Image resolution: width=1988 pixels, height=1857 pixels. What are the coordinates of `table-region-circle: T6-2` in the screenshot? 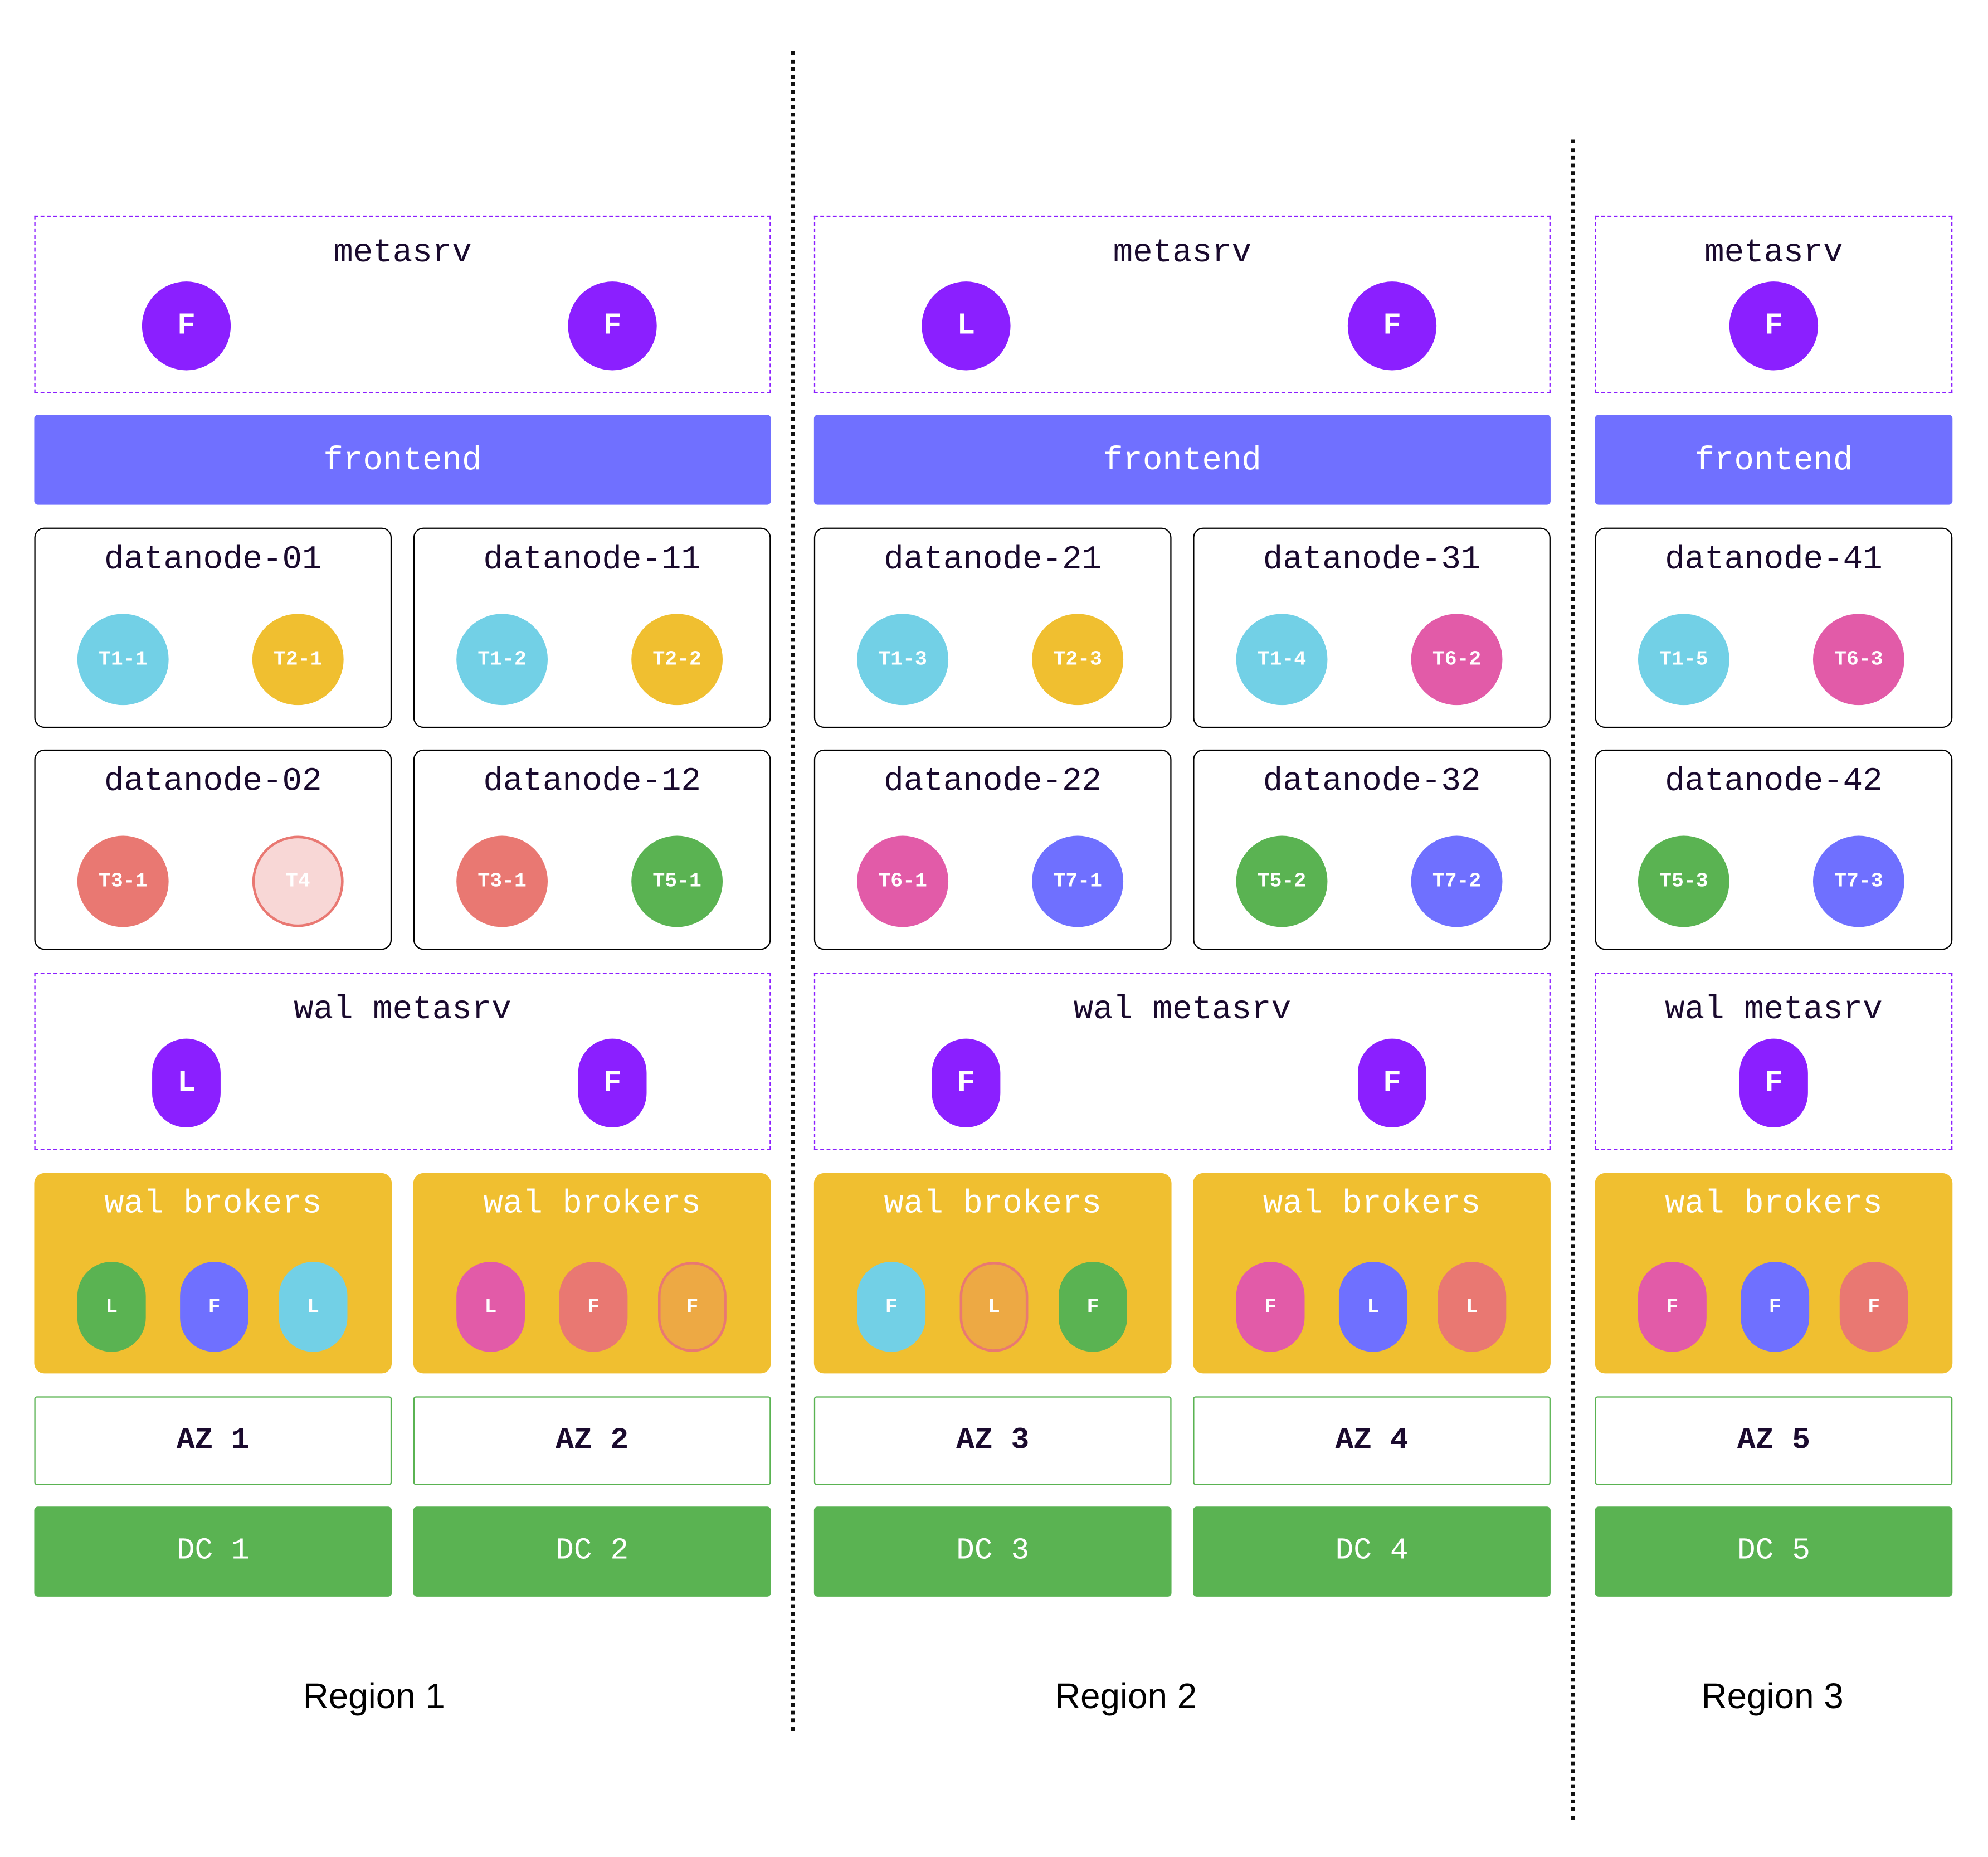 It's located at (1457, 660).